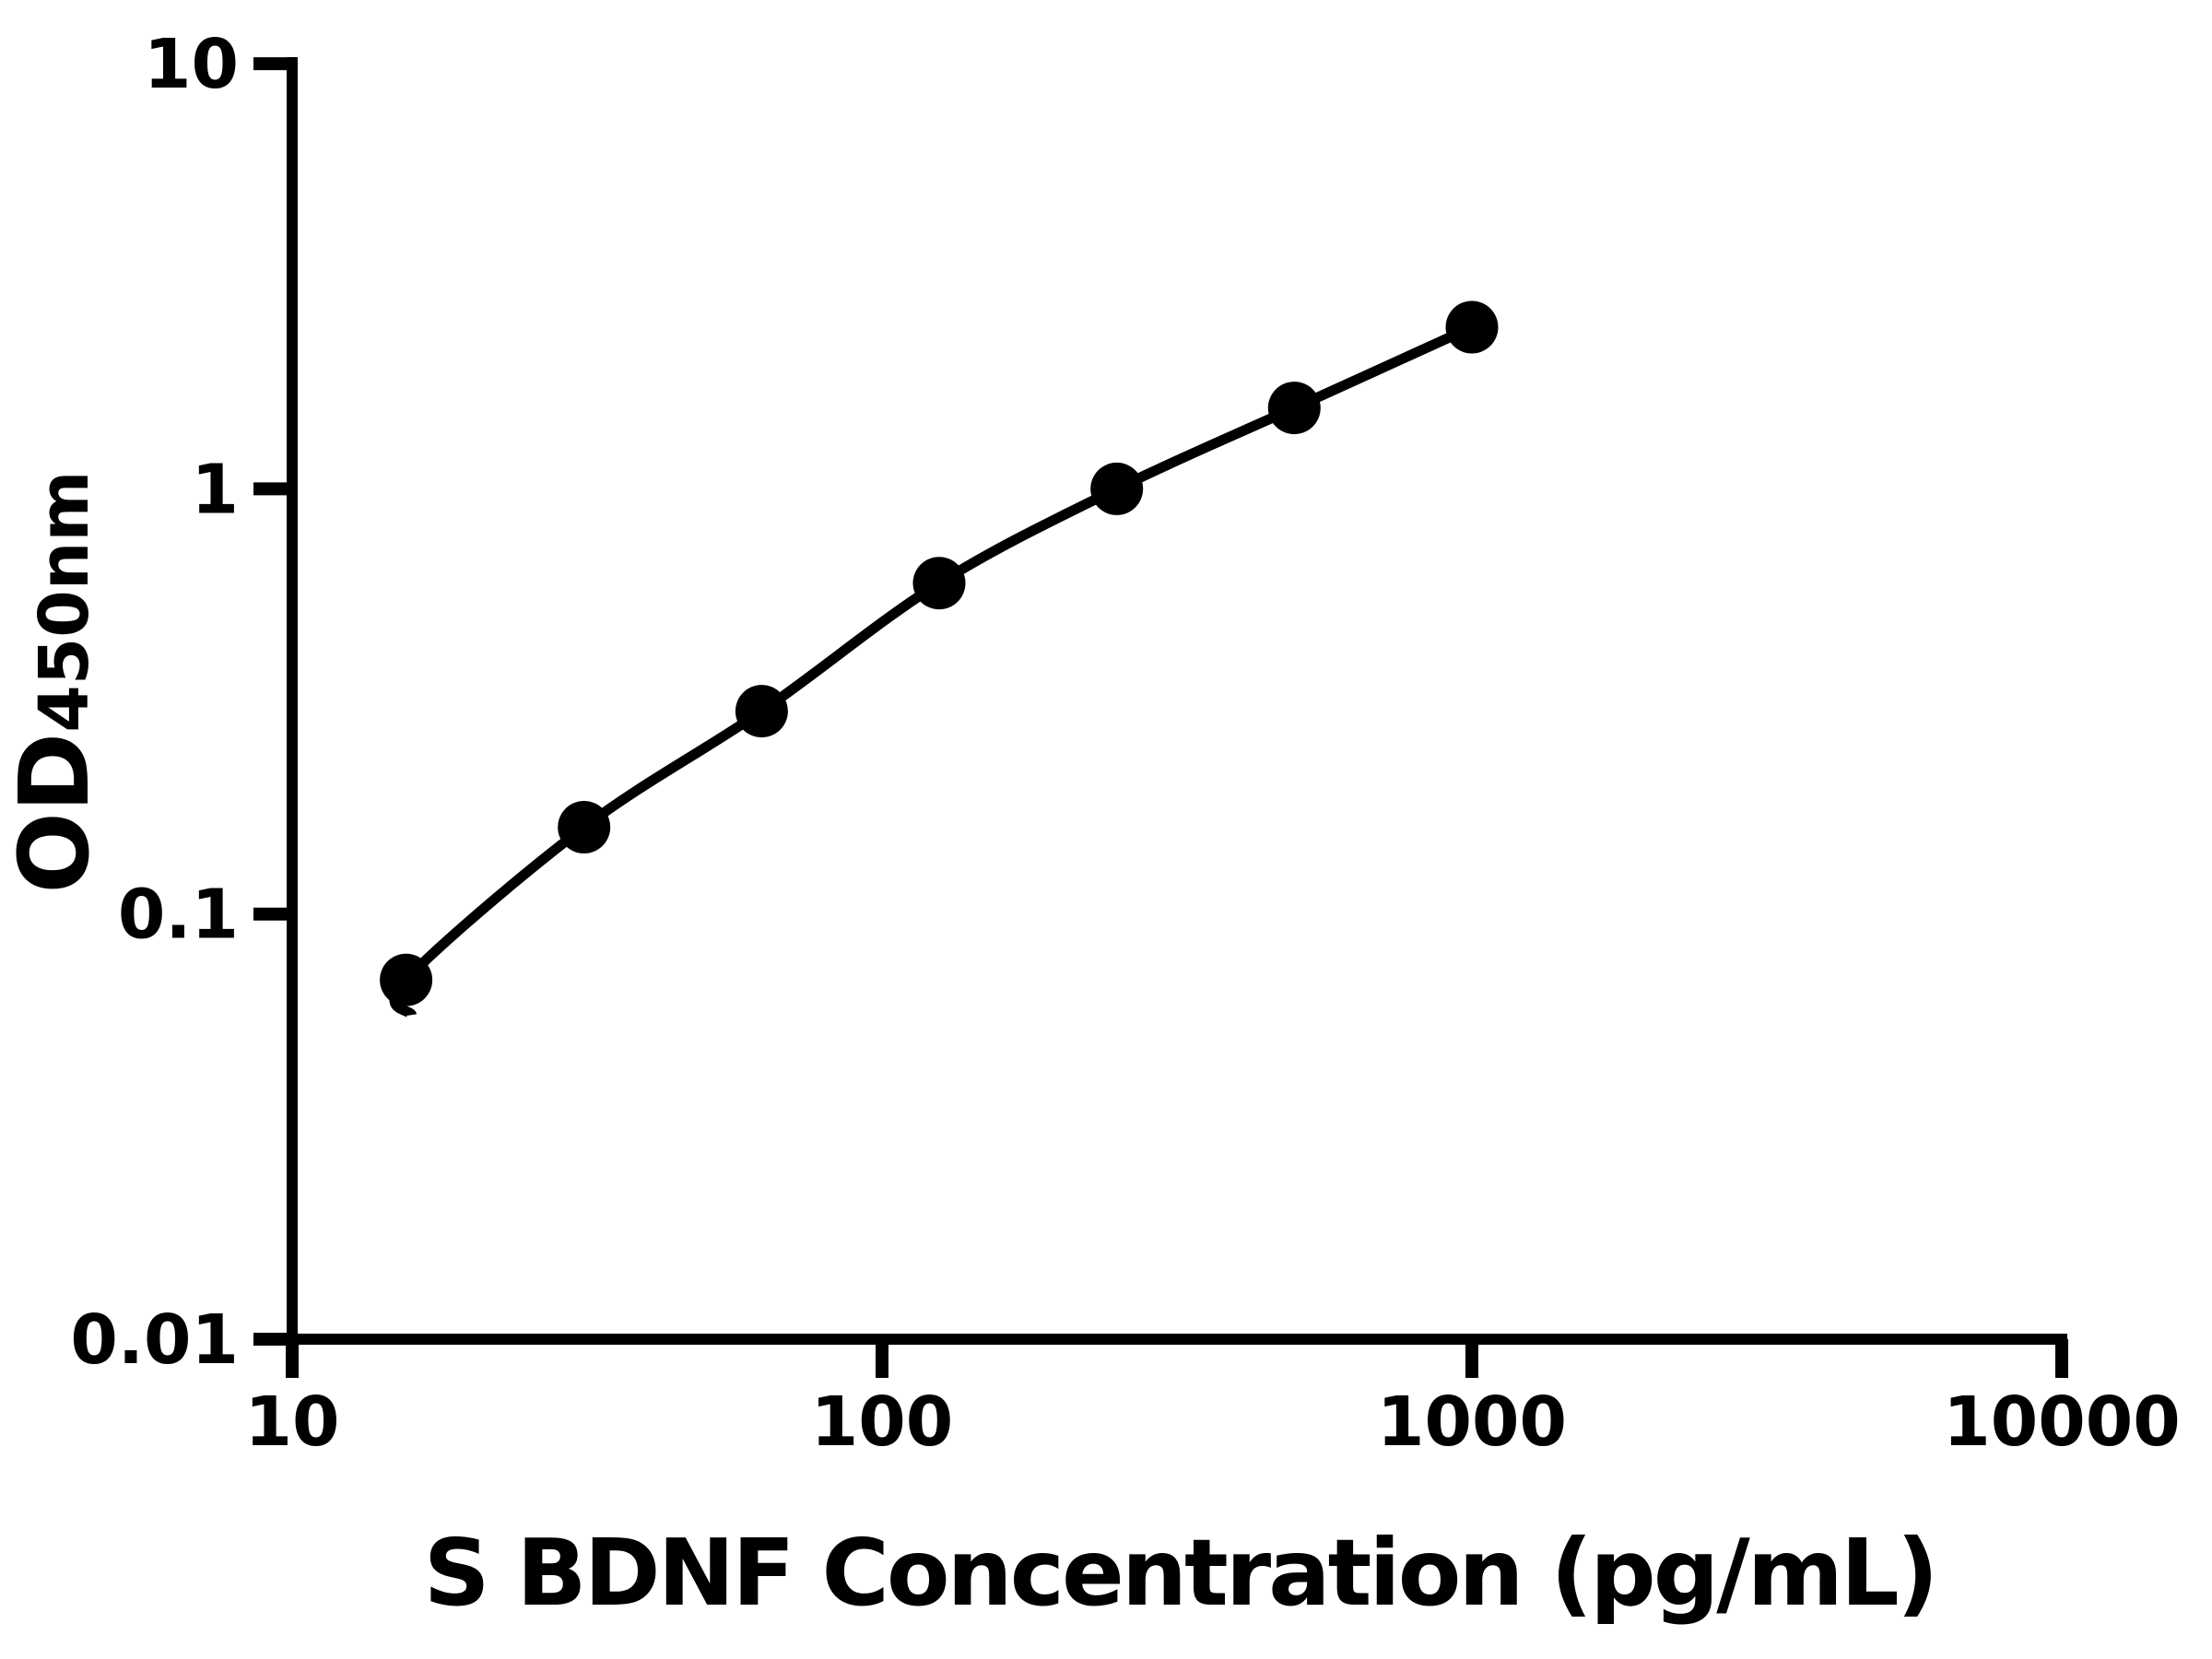 The image size is (2212, 1659). What do you see at coordinates (1472, 1422) in the screenshot?
I see `x-axis-tick-label: 1000` at bounding box center [1472, 1422].